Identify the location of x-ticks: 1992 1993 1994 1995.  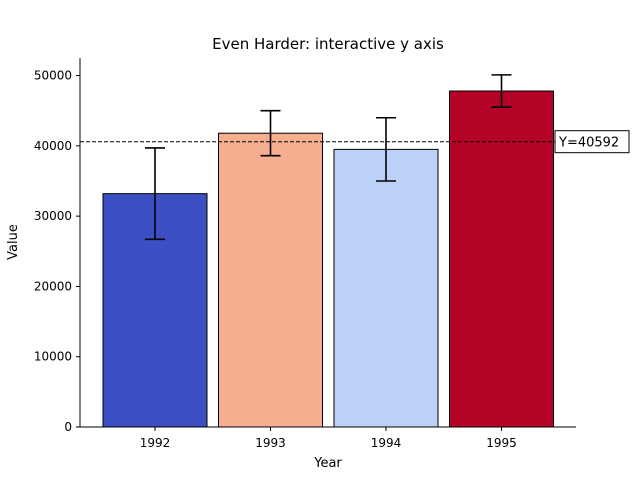
(328, 438).